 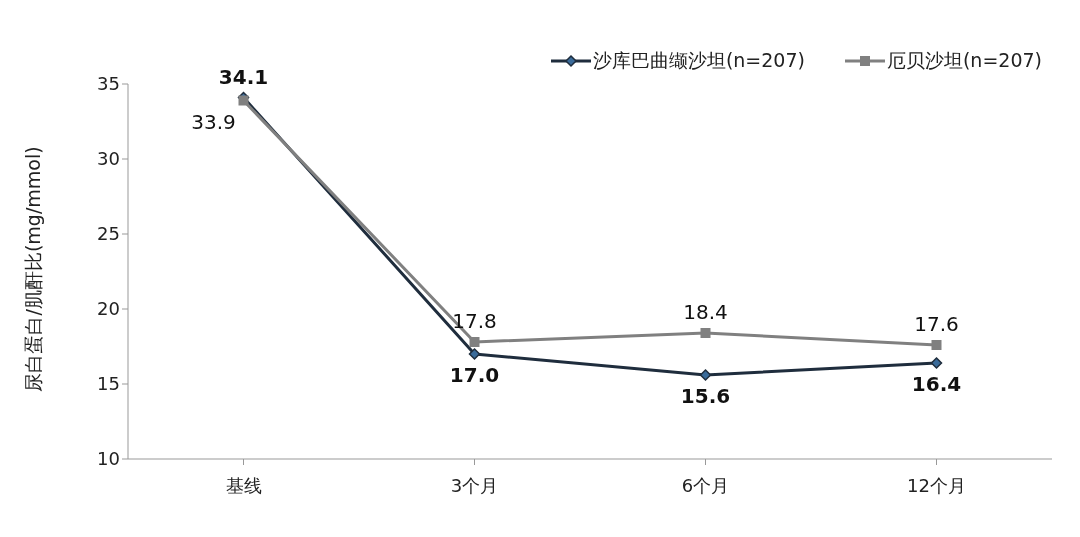 I want to click on data-label: 17.0, so click(x=474, y=375).